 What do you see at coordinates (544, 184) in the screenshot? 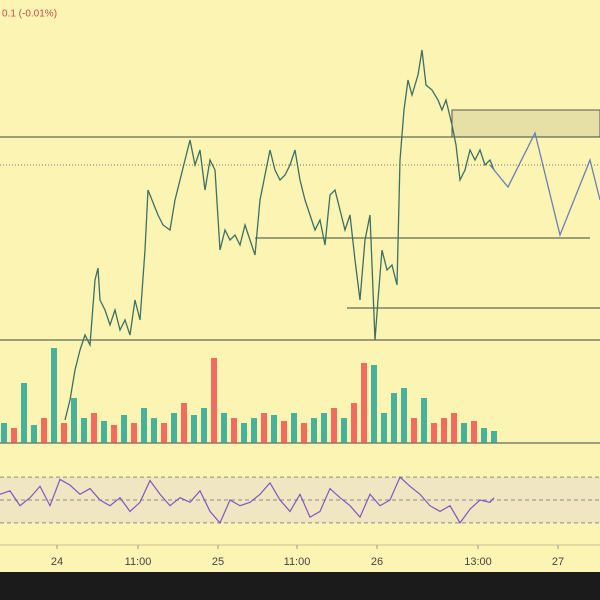
I see `projection-line` at bounding box center [544, 184].